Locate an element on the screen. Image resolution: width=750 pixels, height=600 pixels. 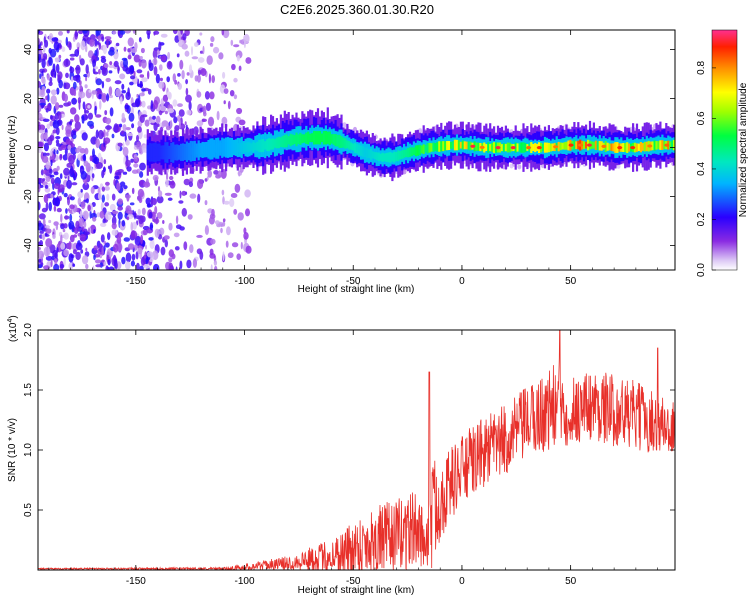
colorbar-ticks: 0.0 0.2 0.4 0.6 0.8 is located at coordinates (706, 169).